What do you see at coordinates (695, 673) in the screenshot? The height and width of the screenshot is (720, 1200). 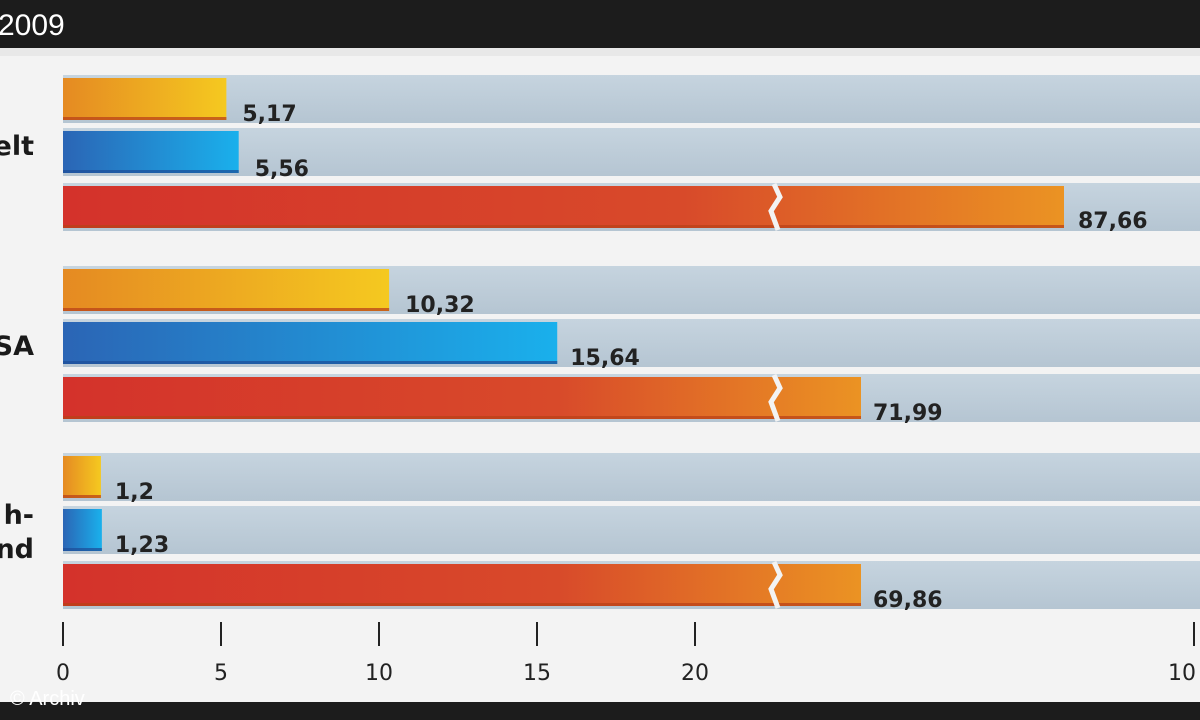 I see `x-tick-label: 20` at bounding box center [695, 673].